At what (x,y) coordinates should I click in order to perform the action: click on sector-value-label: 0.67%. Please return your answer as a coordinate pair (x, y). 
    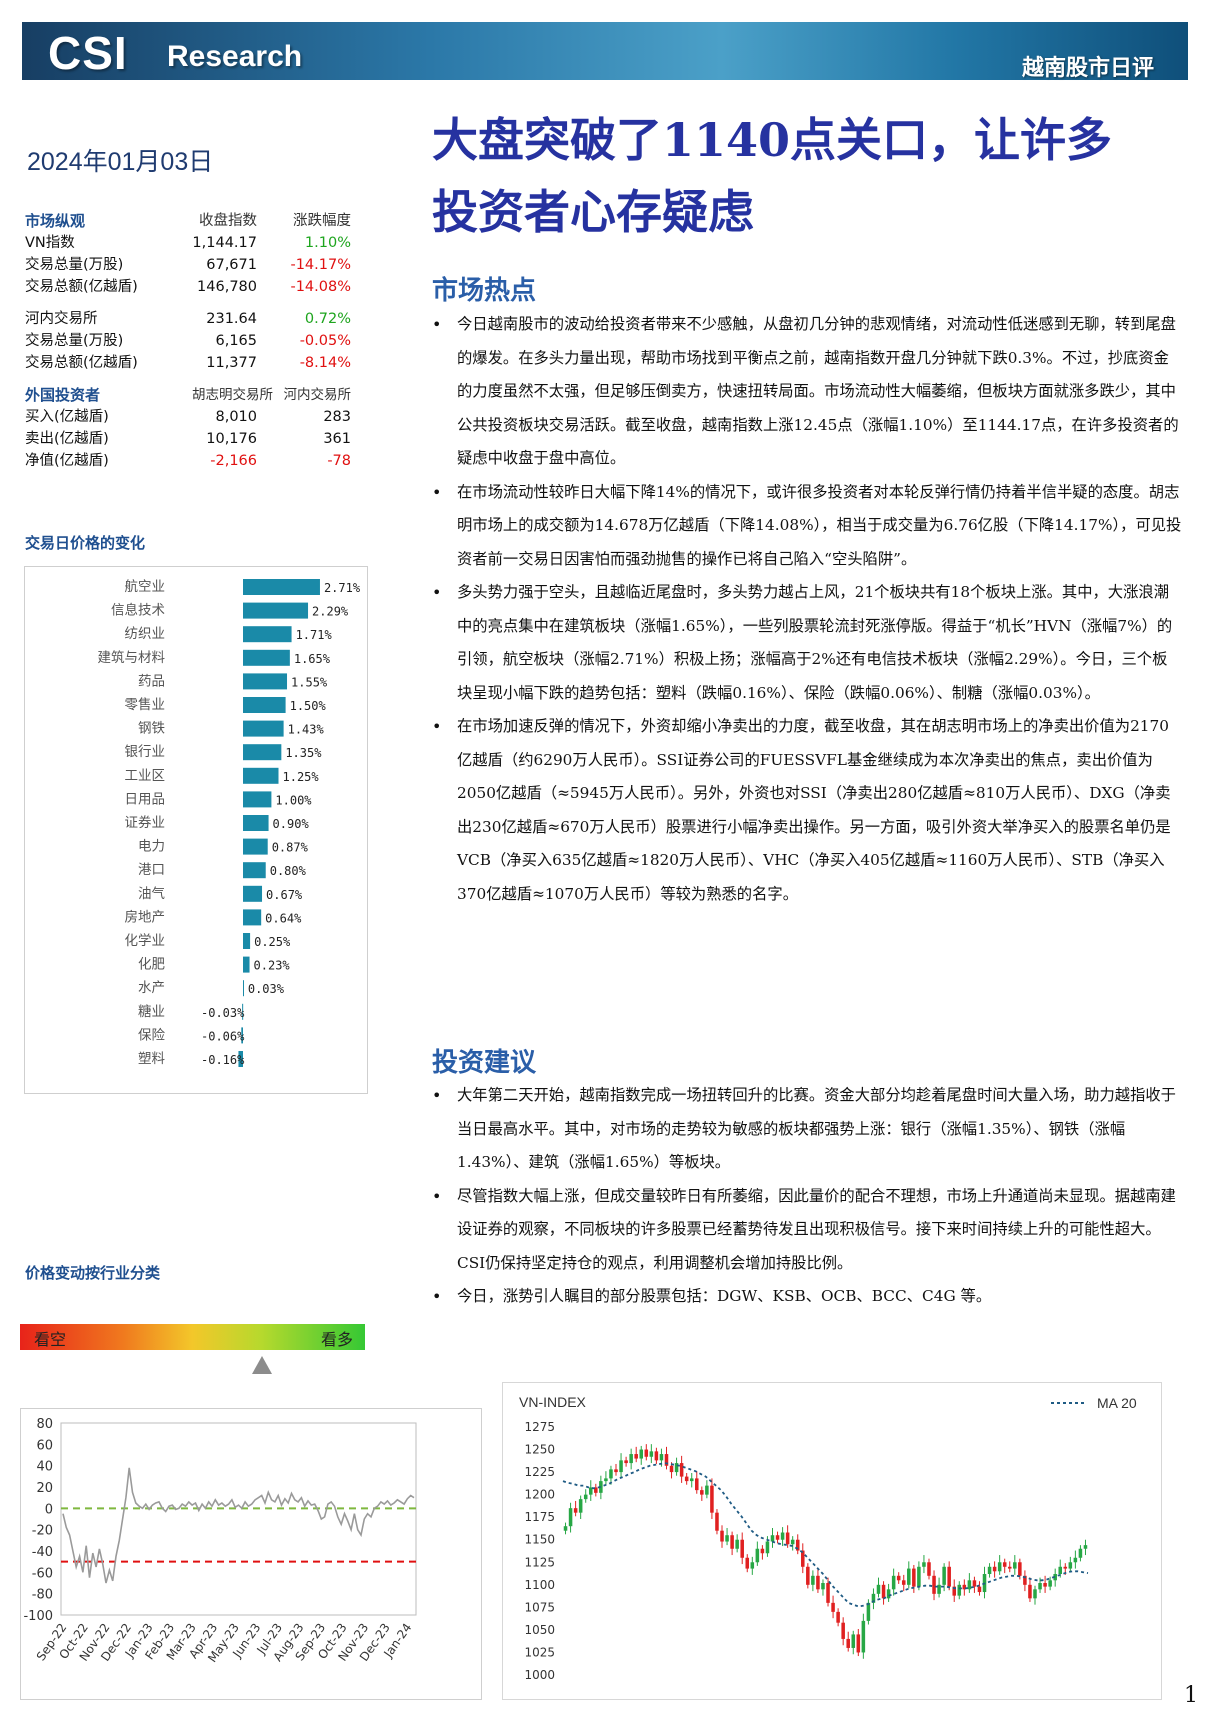
    Looking at the image, I should click on (284, 895).